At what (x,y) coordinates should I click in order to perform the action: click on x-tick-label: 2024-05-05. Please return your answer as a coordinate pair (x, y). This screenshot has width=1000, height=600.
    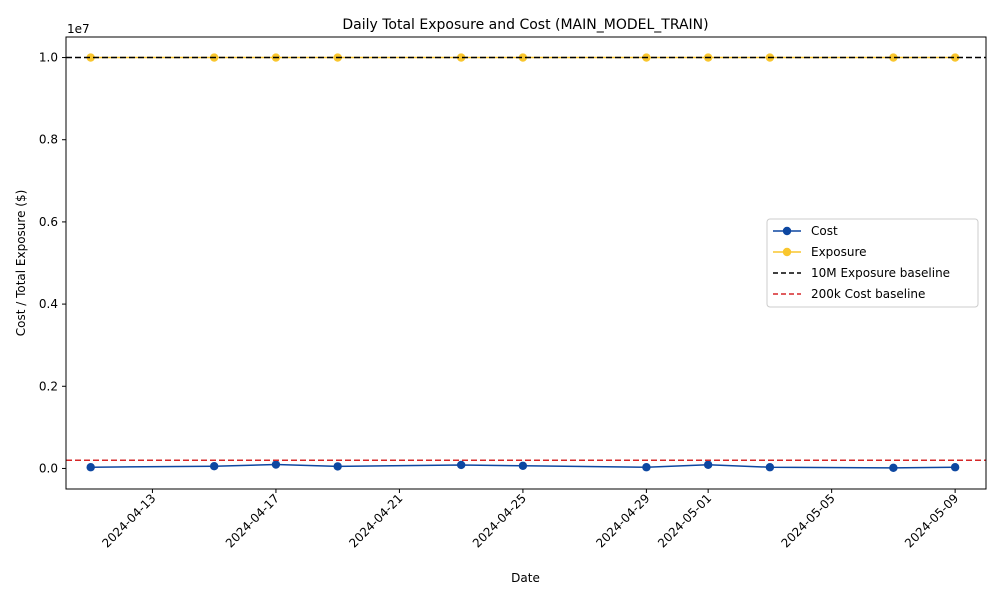
    Looking at the image, I should click on (808, 520).